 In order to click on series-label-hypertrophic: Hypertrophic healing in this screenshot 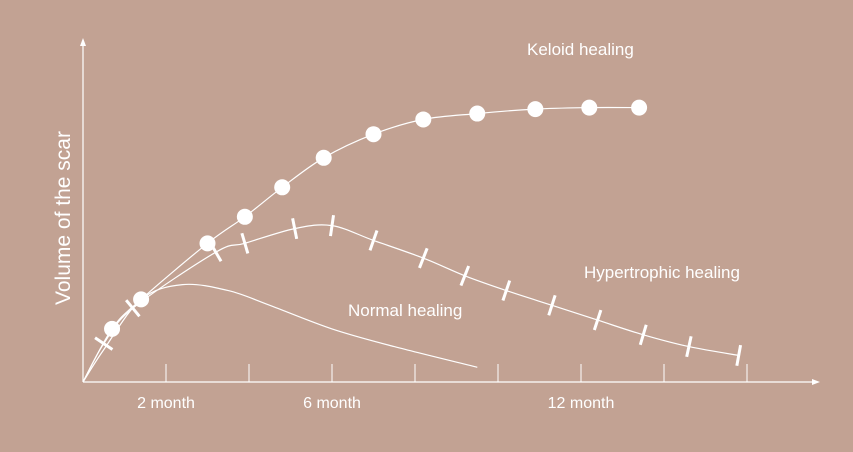, I will do `click(662, 272)`.